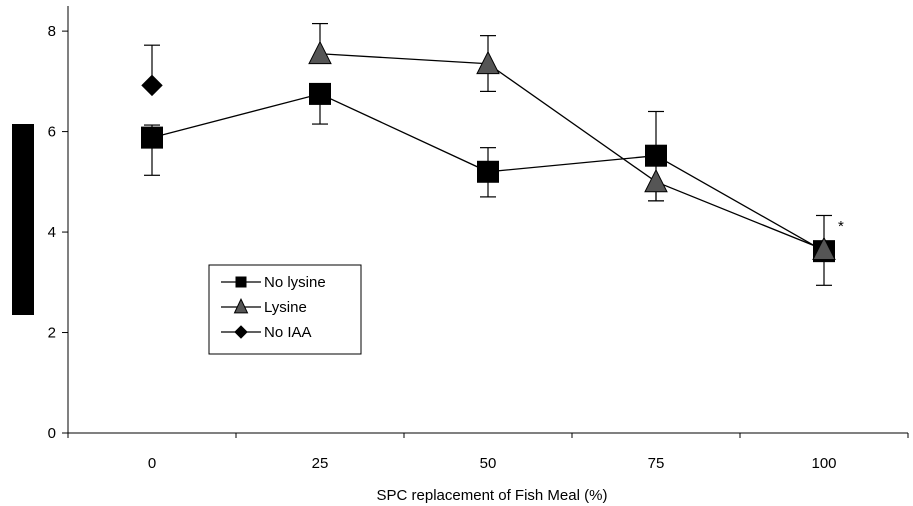 This screenshot has height=506, width=913. What do you see at coordinates (241, 282) in the screenshot?
I see `legend-marker-no-lysine` at bounding box center [241, 282].